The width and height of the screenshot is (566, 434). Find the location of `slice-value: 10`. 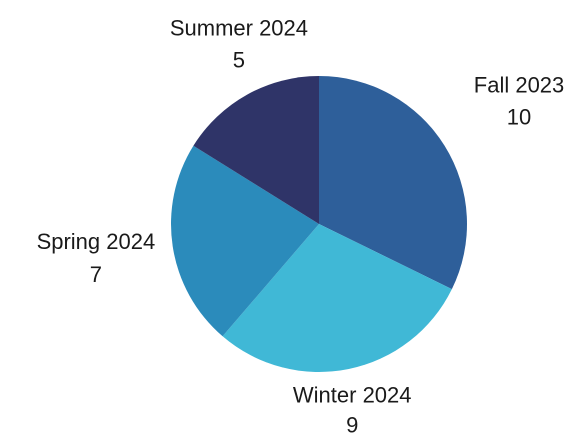

slice-value: 10 is located at coordinates (519, 117).